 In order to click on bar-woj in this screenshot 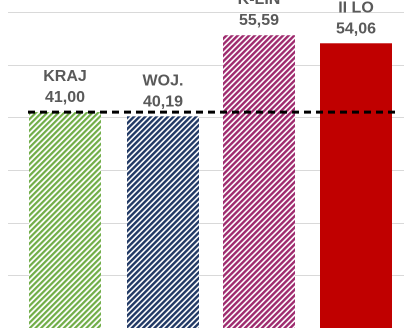, I will do `click(163, 222)`.